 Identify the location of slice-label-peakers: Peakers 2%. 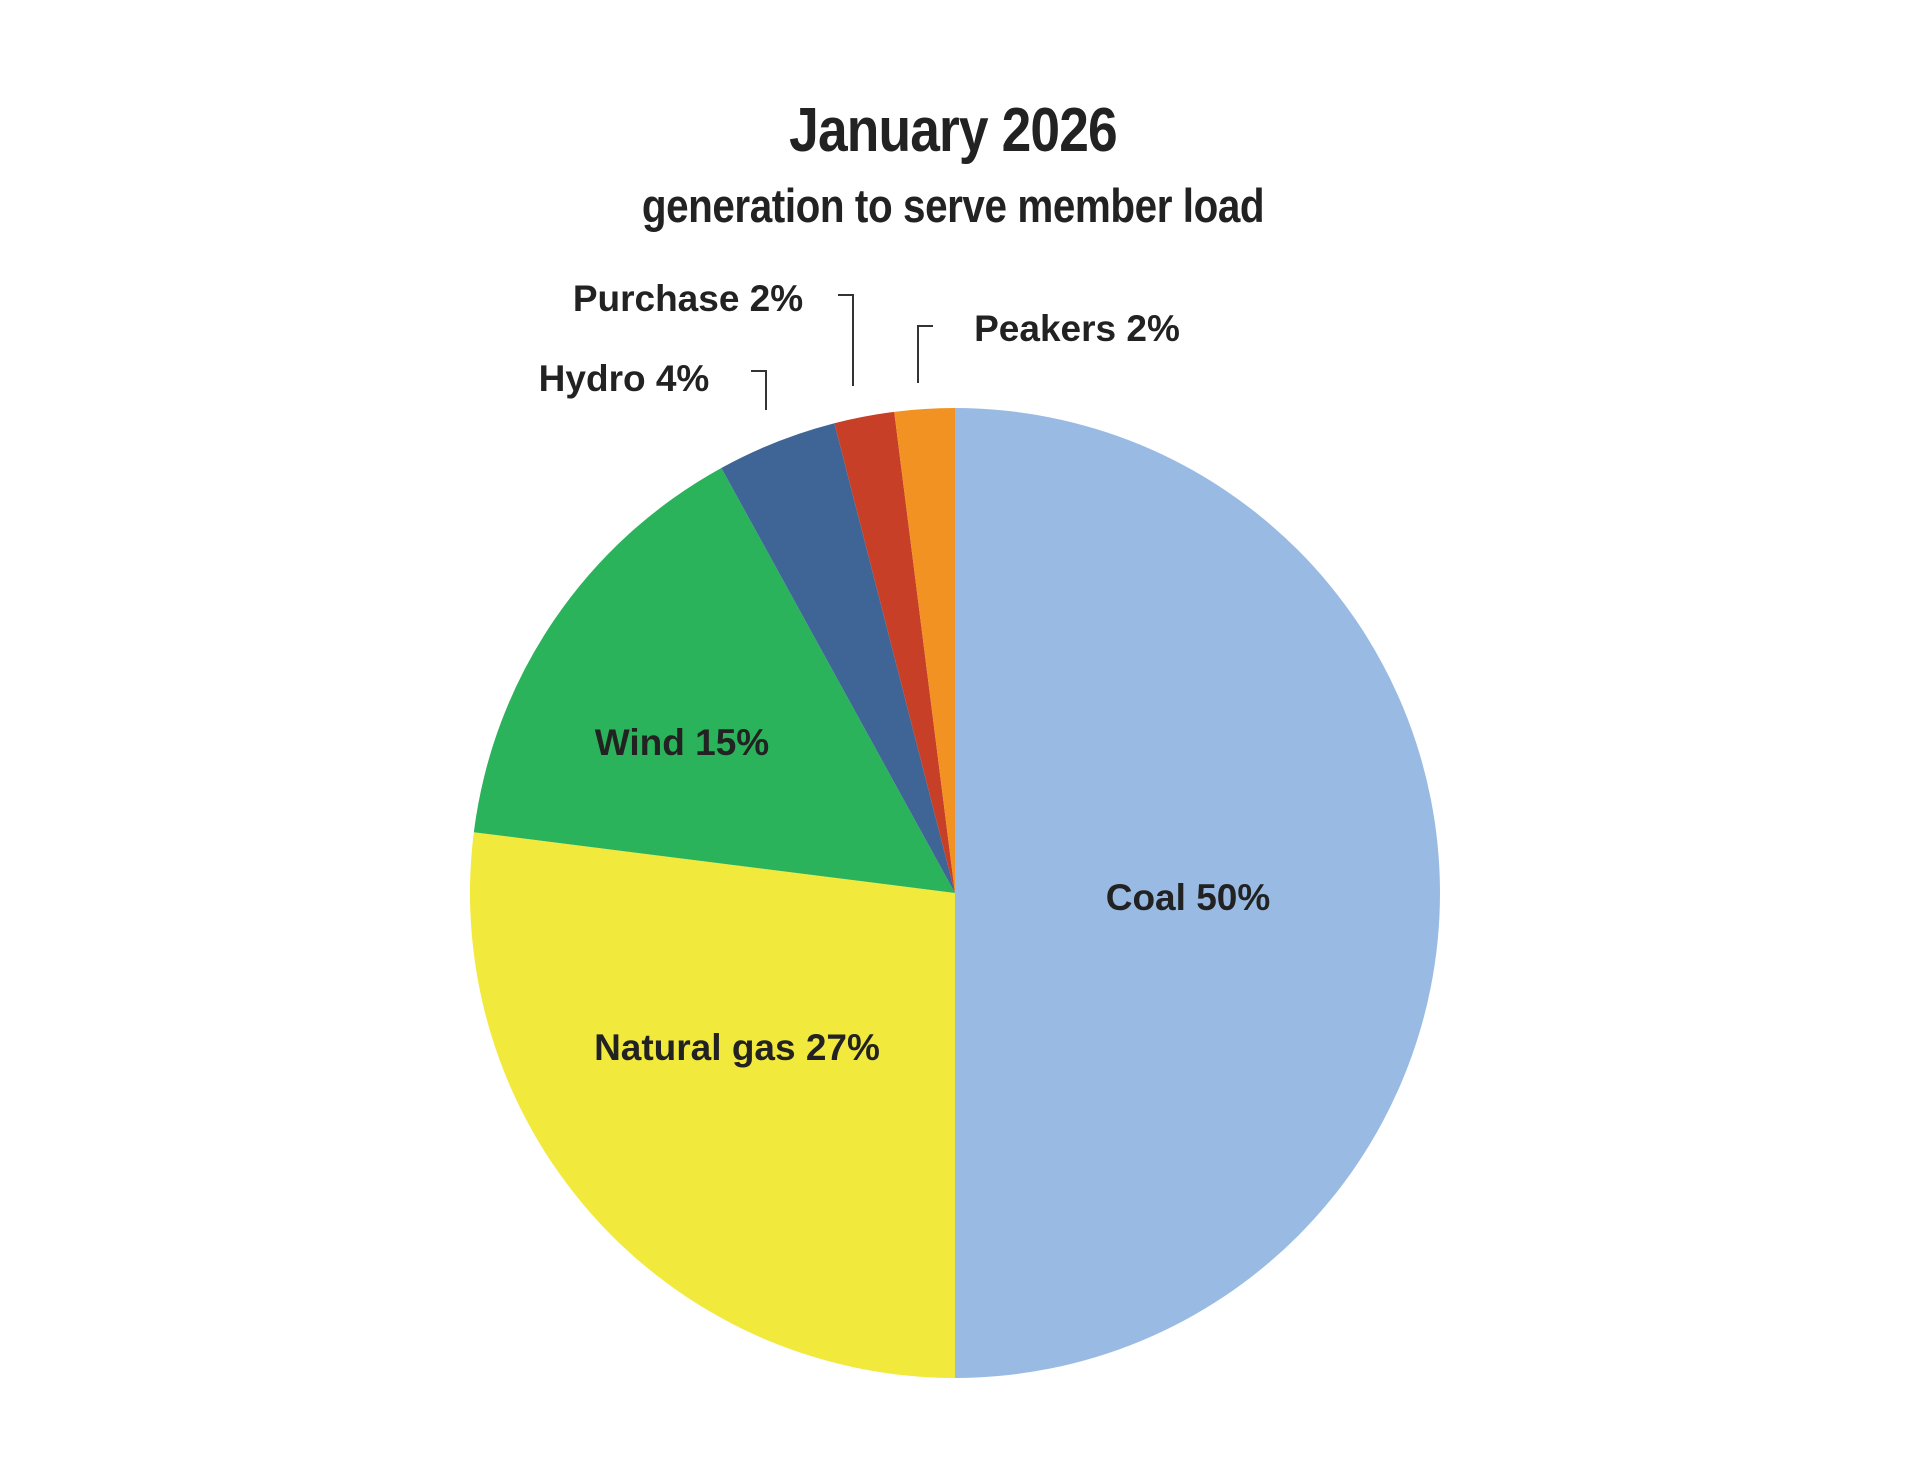
(1077, 328).